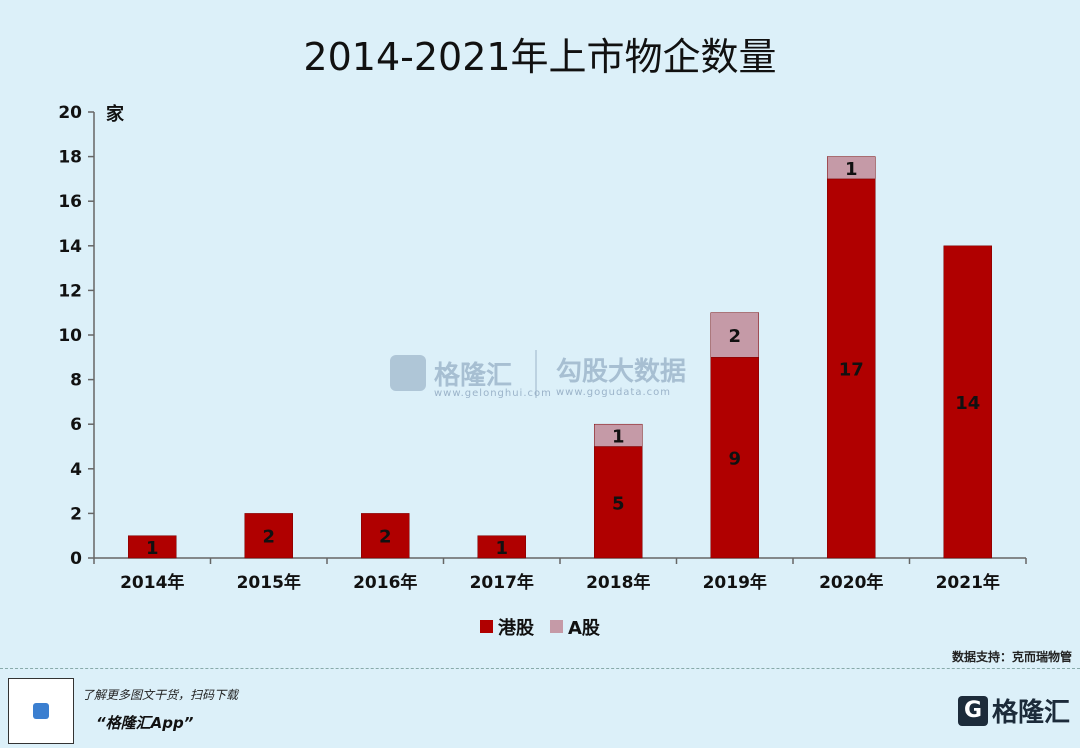 Image resolution: width=1080 pixels, height=748 pixels. What do you see at coordinates (115, 114) in the screenshot?
I see `y-unit-label: 家` at bounding box center [115, 114].